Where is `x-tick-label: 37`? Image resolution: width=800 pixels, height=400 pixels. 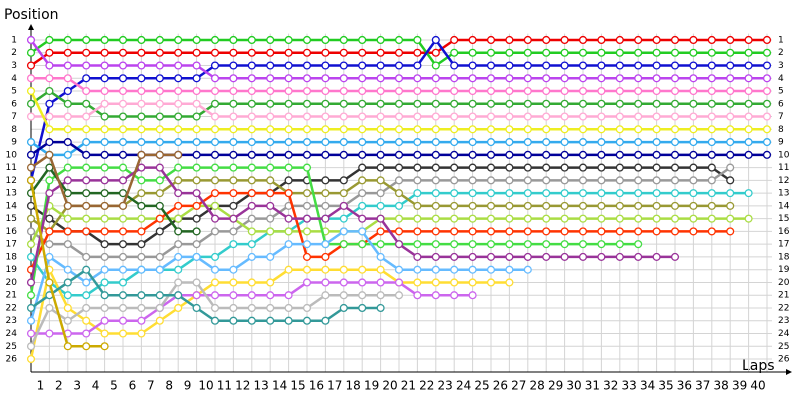
x-tick-label: 37 is located at coordinates (702, 386).